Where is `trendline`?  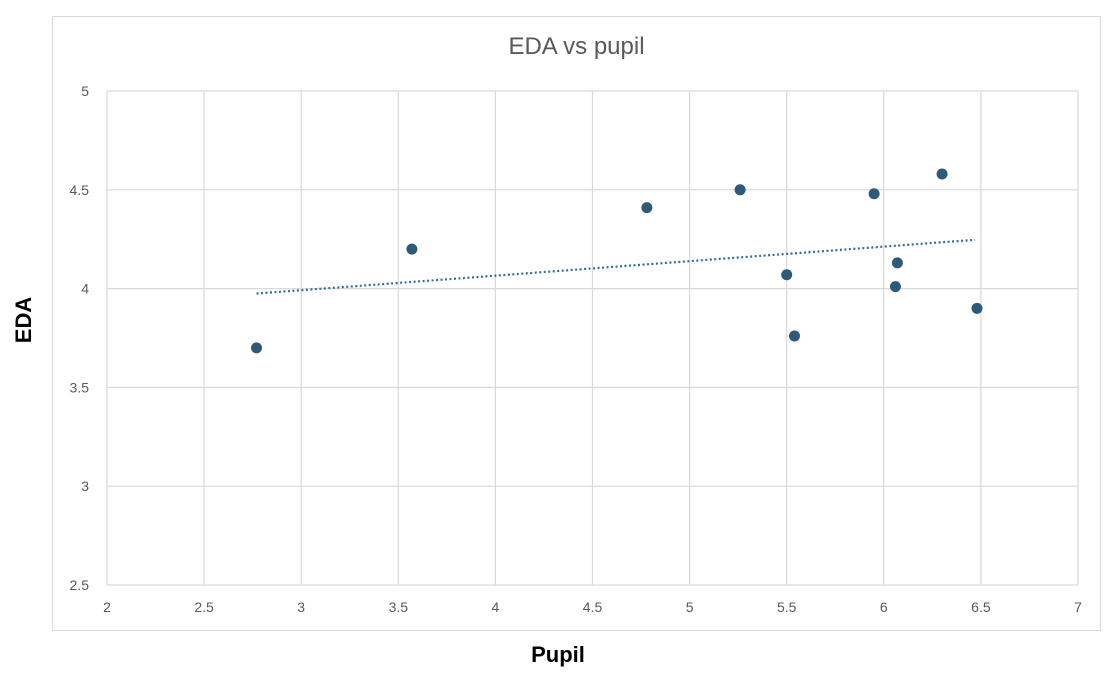 trendline is located at coordinates (616, 266).